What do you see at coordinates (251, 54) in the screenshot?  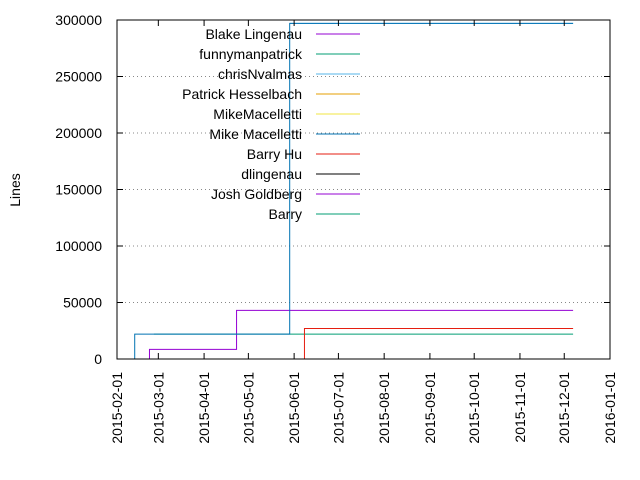 I see `legend-label: funnymanpatrick` at bounding box center [251, 54].